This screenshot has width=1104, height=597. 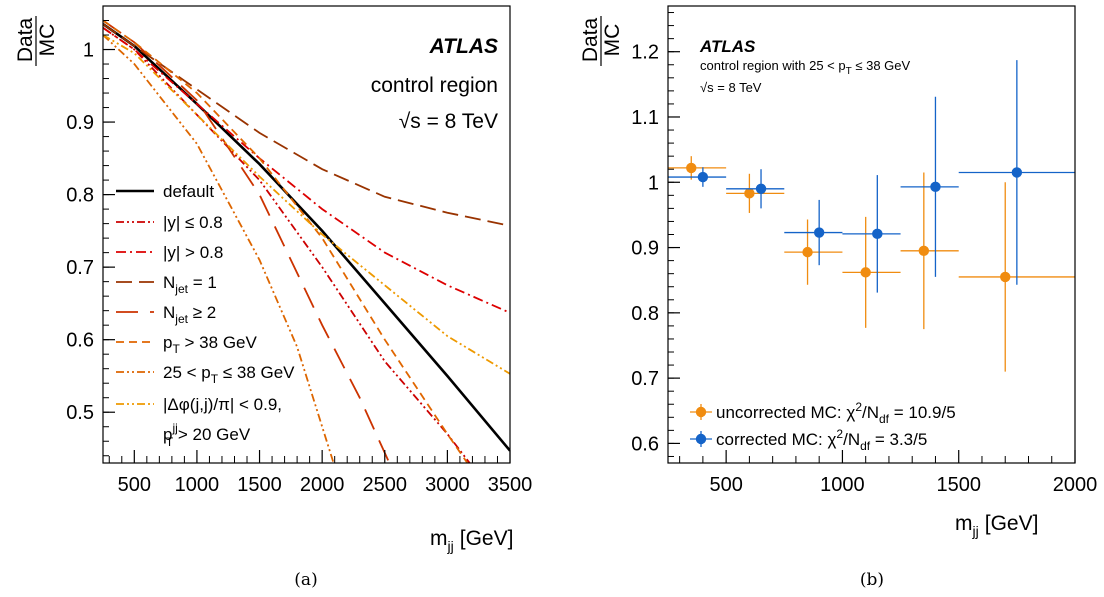 I want to click on legend-entry: uncorrected MC: χ2/Ndf = 10.9/5, so click(x=836, y=413).